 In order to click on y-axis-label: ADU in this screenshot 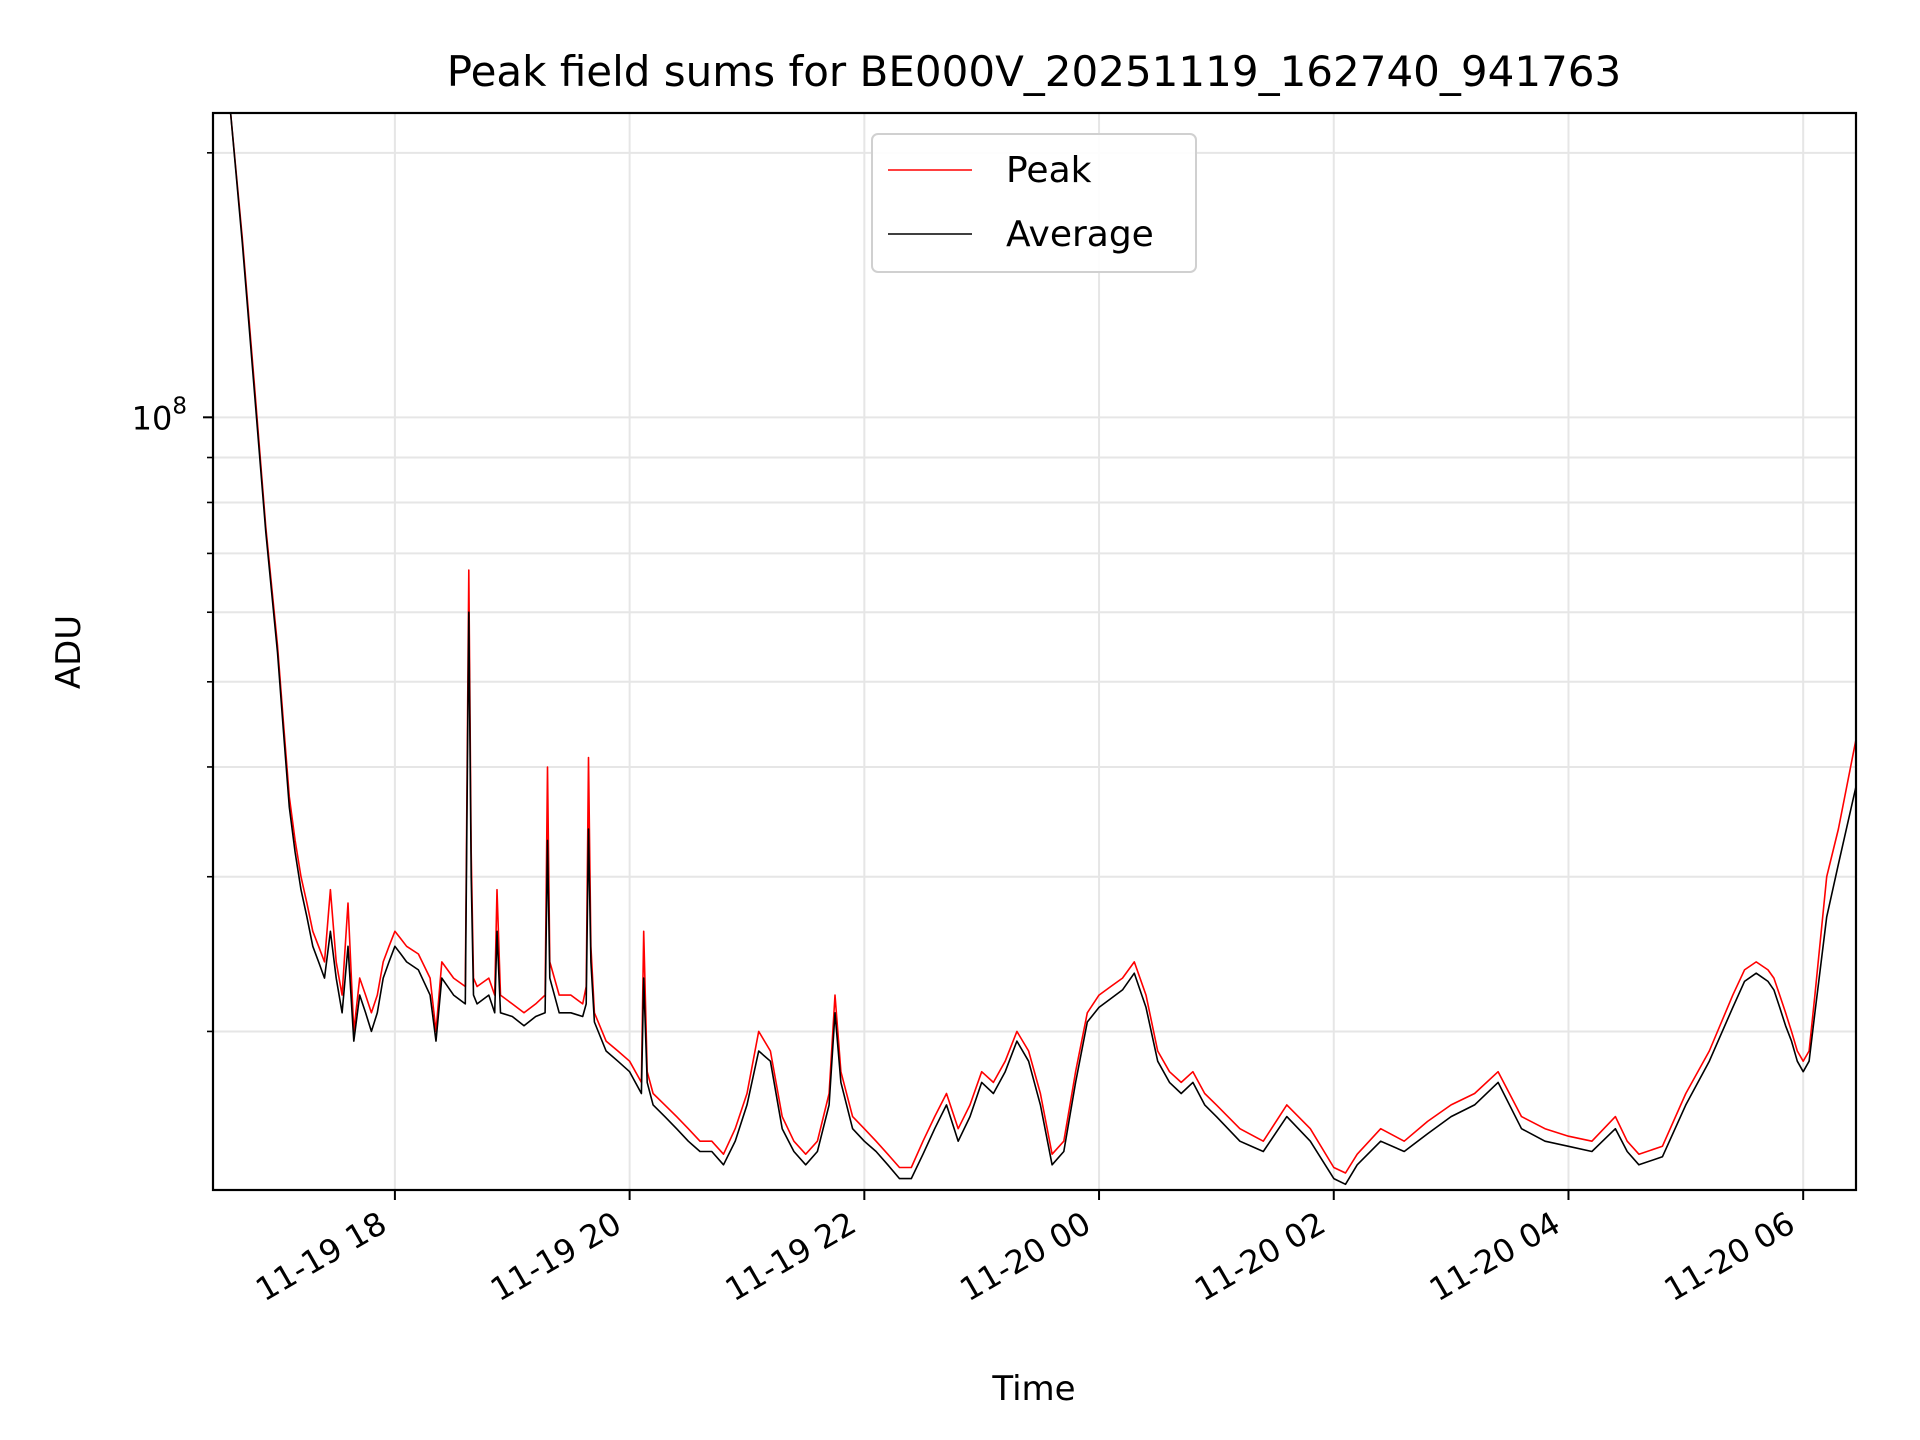, I will do `click(69, 652)`.